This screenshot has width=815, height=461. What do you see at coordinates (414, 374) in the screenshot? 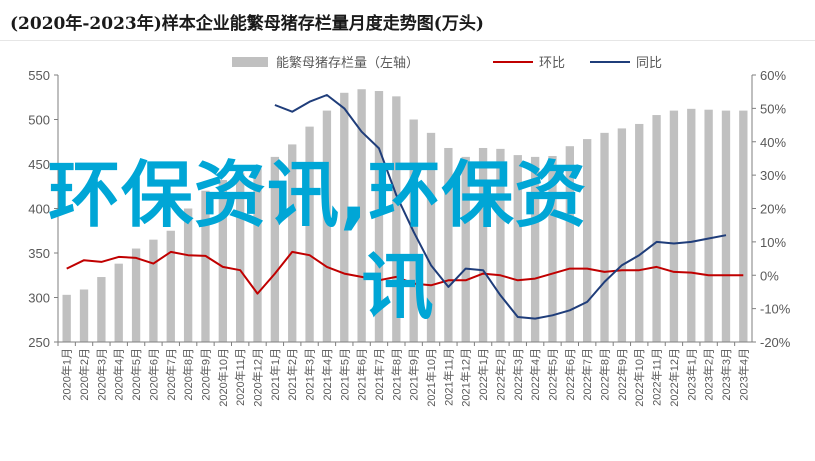
I see `x-tick-label: 2021年9月` at bounding box center [414, 374].